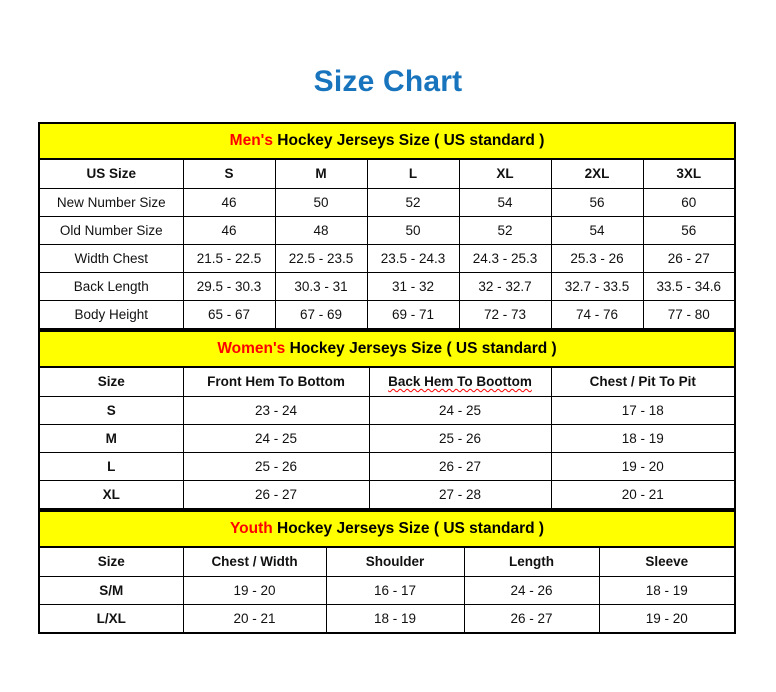 Image resolution: width=776 pixels, height=692 pixels. I want to click on youth-cell-0-0: 19 - 20, so click(254, 590).